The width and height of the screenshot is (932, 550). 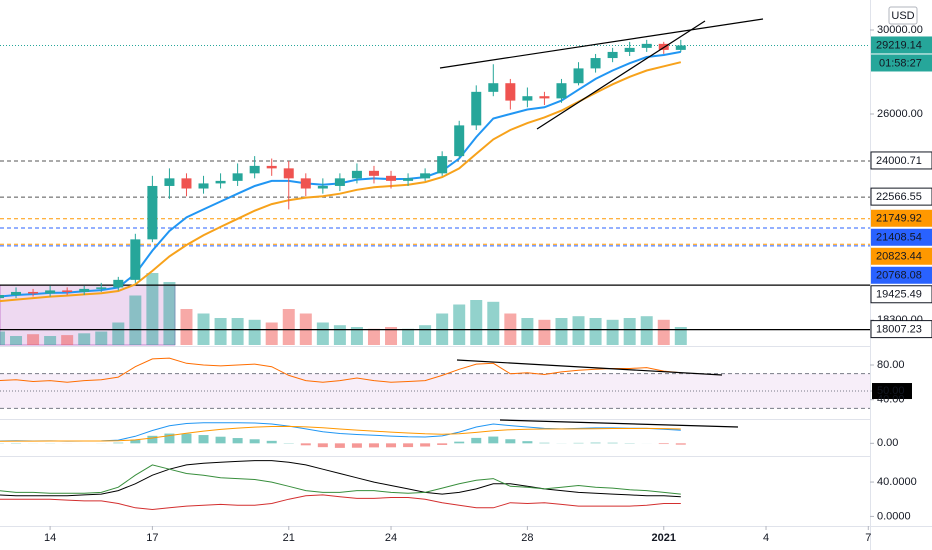 What do you see at coordinates (391, 538) in the screenshot?
I see `x-tick-label: 24` at bounding box center [391, 538].